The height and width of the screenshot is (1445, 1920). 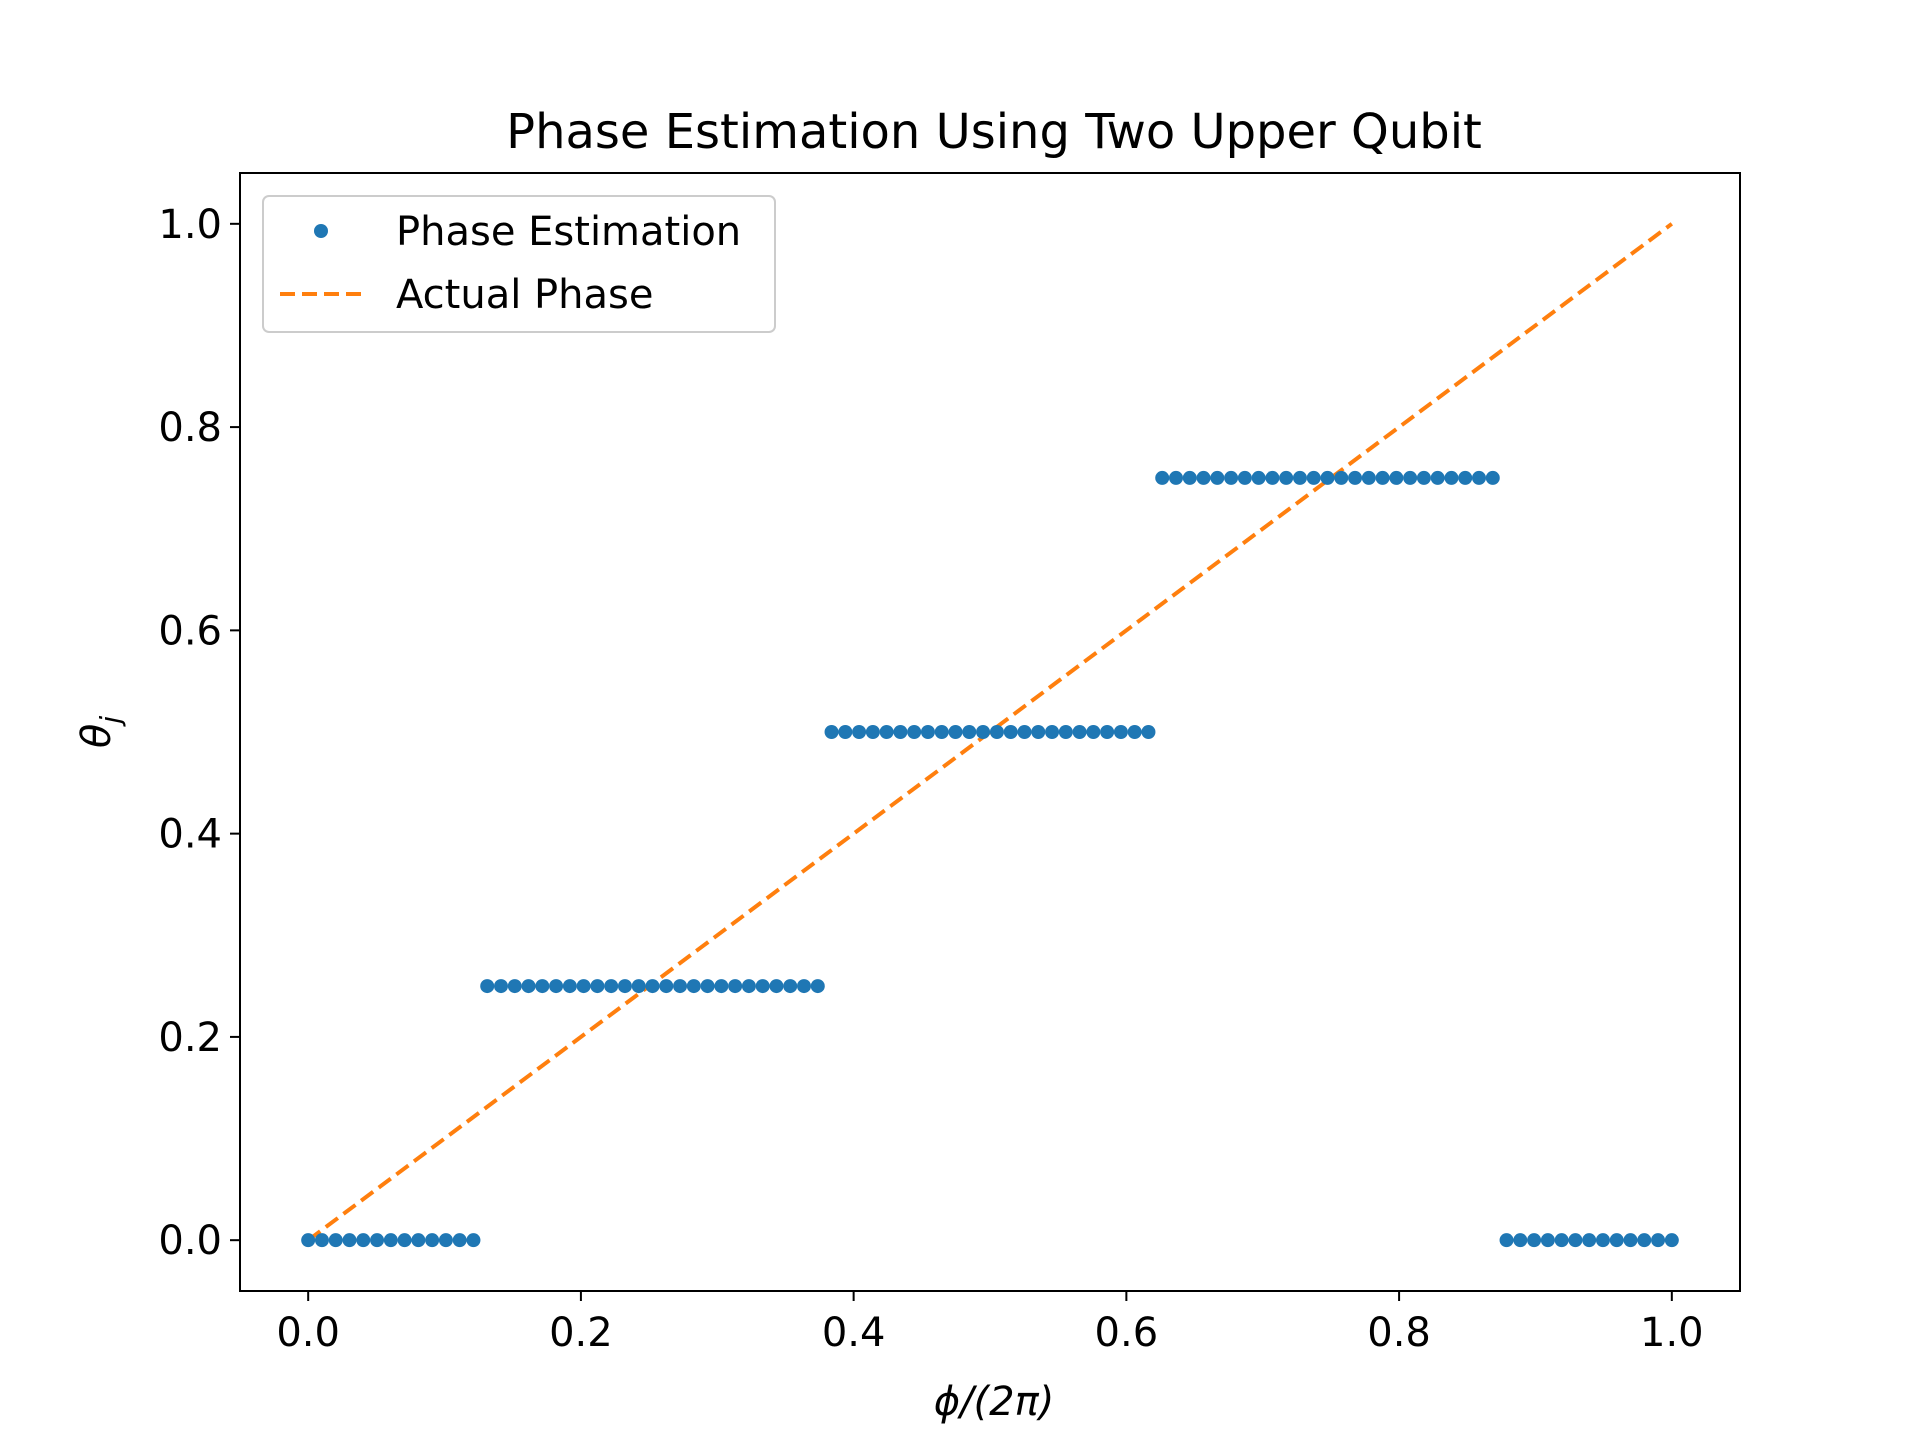 What do you see at coordinates (581, 1333) in the screenshot?
I see `x-tick-label: 0.2` at bounding box center [581, 1333].